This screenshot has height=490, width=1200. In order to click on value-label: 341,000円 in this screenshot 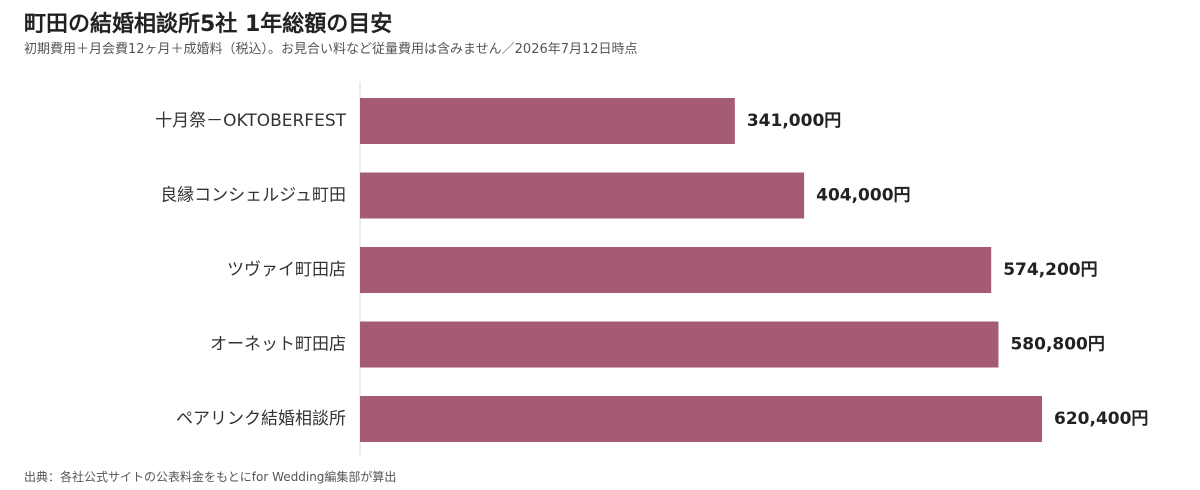, I will do `click(794, 121)`.